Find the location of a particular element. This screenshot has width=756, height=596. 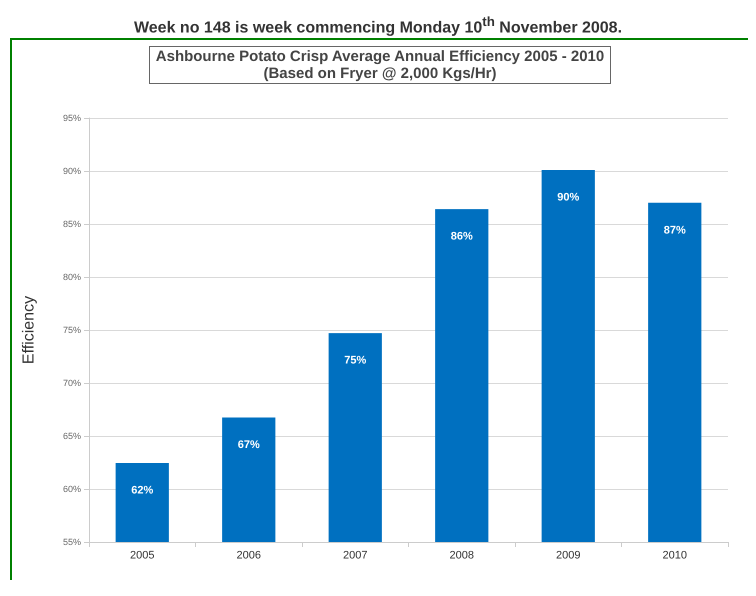

x-tick-label: 2006 is located at coordinates (248, 556).